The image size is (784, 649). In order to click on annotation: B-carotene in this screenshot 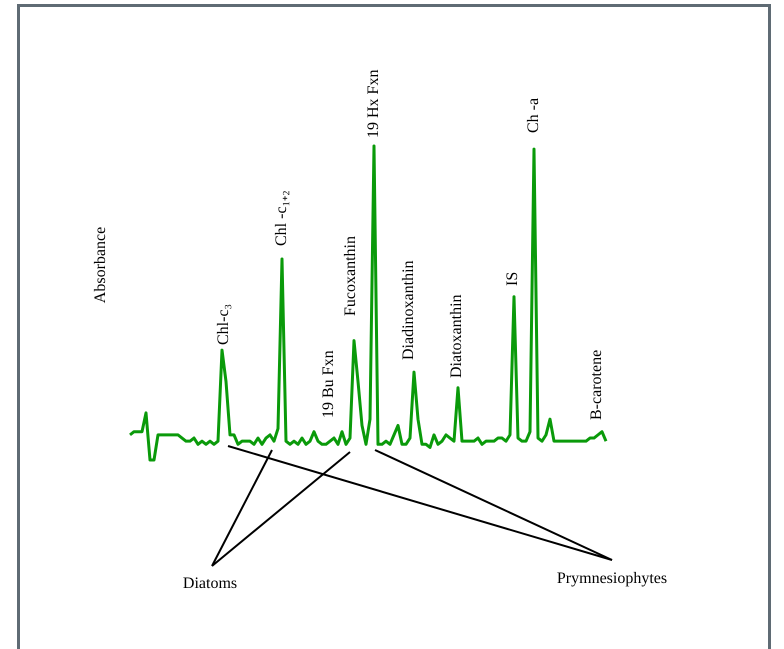, I will do `click(596, 385)`.